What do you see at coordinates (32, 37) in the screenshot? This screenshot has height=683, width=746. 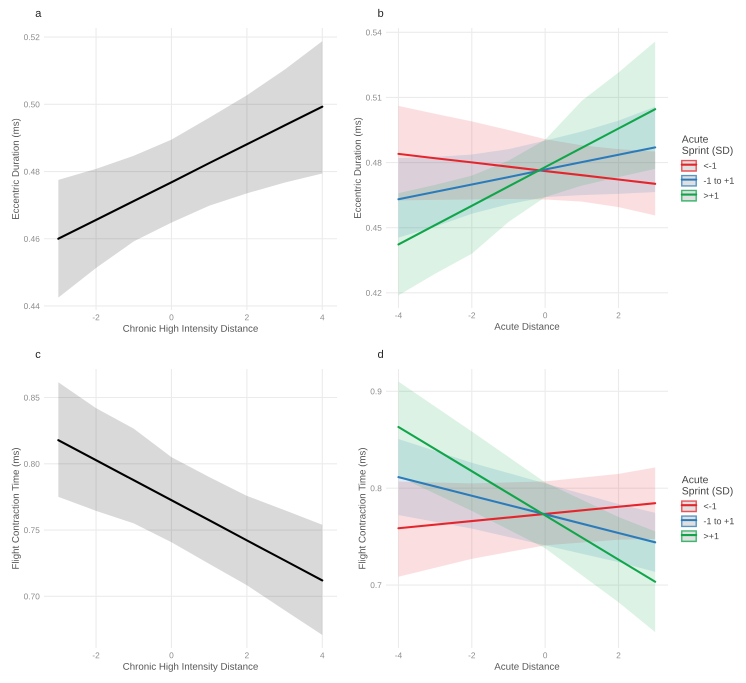 I see `y-tick-label: 0.52` at bounding box center [32, 37].